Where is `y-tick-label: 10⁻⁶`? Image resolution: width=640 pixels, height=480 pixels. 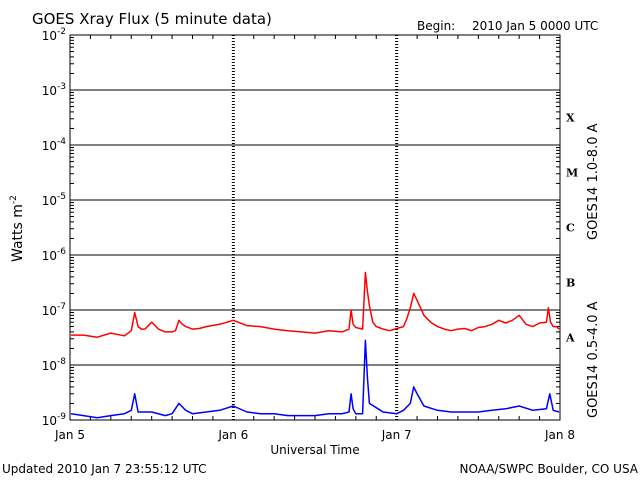 y-tick-label: 10⁻⁶ is located at coordinates (54, 255).